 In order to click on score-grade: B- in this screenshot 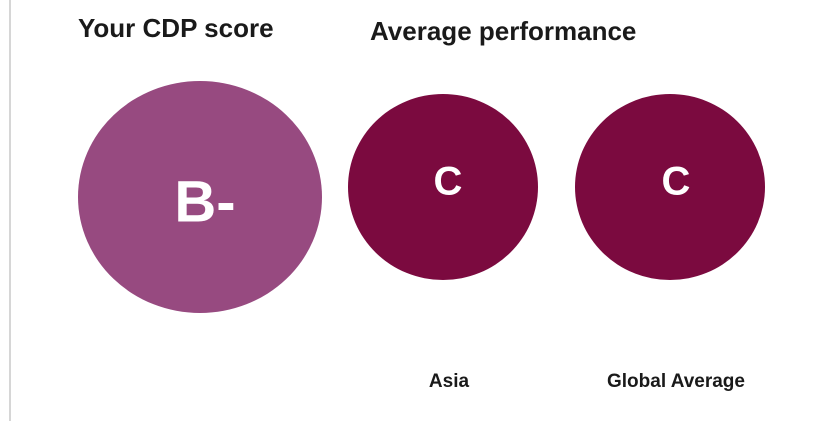, I will do `click(204, 201)`.